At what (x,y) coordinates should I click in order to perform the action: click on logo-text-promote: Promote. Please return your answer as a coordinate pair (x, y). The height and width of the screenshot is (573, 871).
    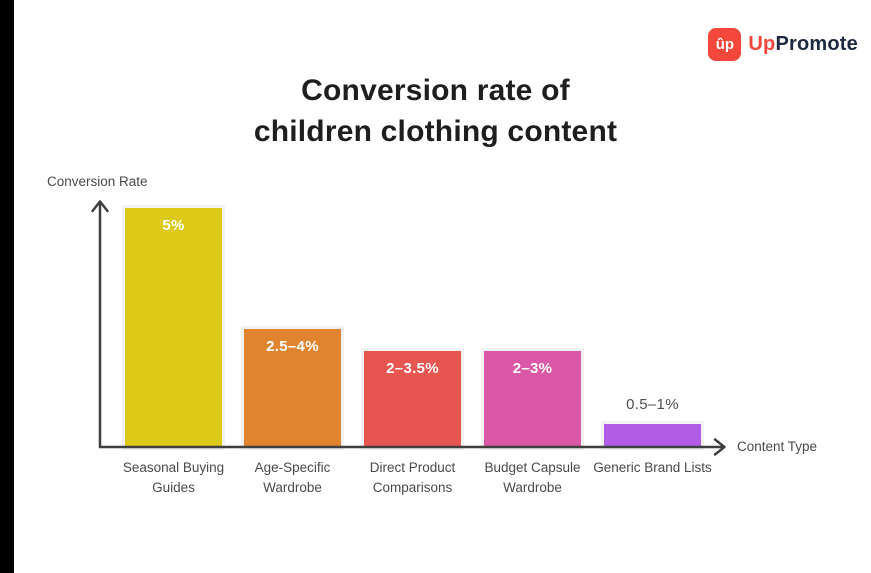
    Looking at the image, I should click on (816, 44).